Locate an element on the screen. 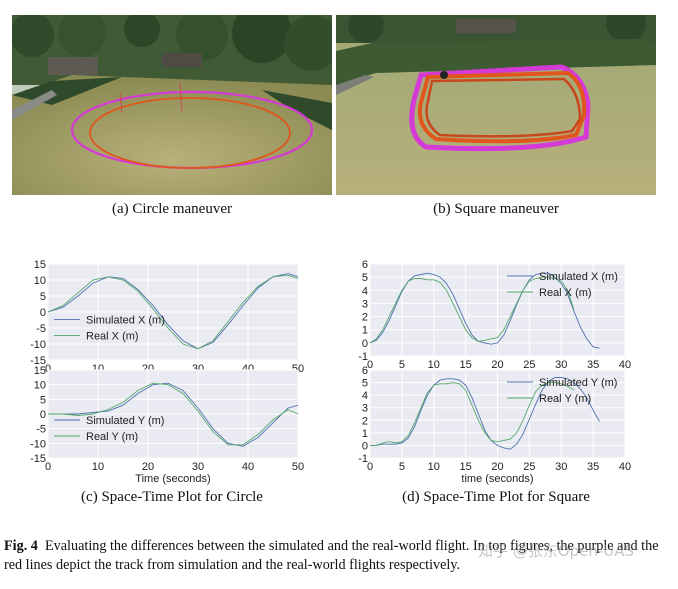  figure-label: Fig. 4 is located at coordinates (21, 546).